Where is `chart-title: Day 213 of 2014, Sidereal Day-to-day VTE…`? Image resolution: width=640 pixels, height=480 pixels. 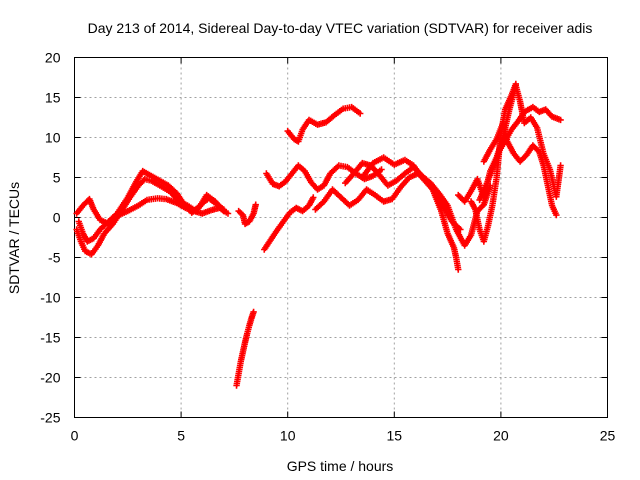 chart-title: Day 213 of 2014, Sidereal Day-to-day VTE… is located at coordinates (340, 28).